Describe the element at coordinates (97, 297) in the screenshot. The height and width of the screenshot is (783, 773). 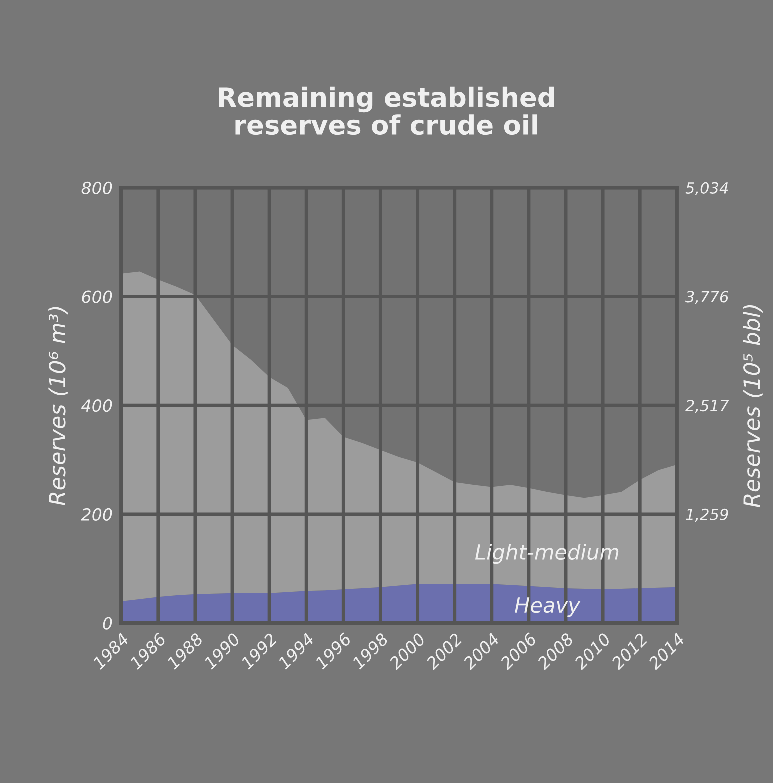
I see `y-tick-label: 600` at that location.